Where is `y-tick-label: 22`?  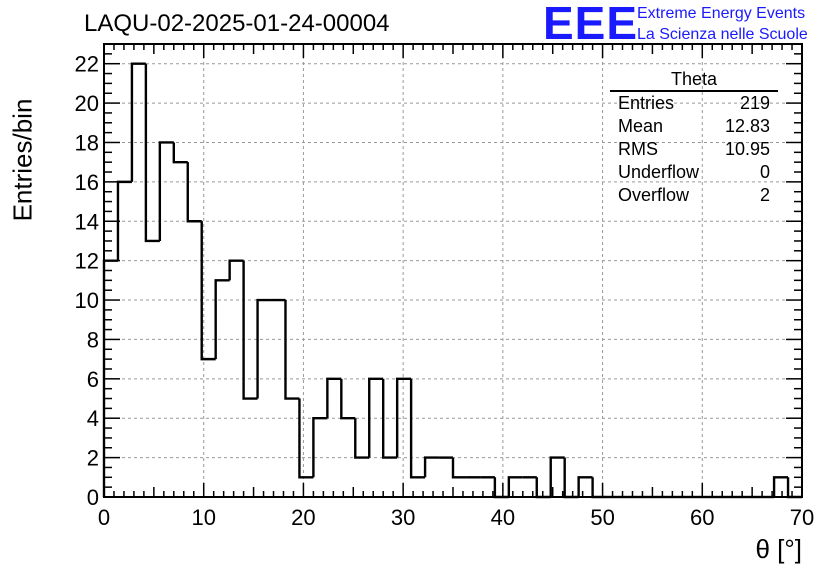
y-tick-label: 22 is located at coordinates (87, 64).